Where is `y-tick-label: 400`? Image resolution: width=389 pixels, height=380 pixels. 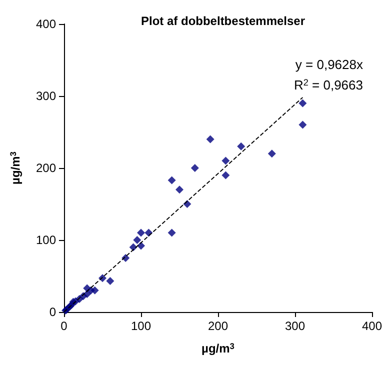
y-tick-label: 400 is located at coordinates (46, 24).